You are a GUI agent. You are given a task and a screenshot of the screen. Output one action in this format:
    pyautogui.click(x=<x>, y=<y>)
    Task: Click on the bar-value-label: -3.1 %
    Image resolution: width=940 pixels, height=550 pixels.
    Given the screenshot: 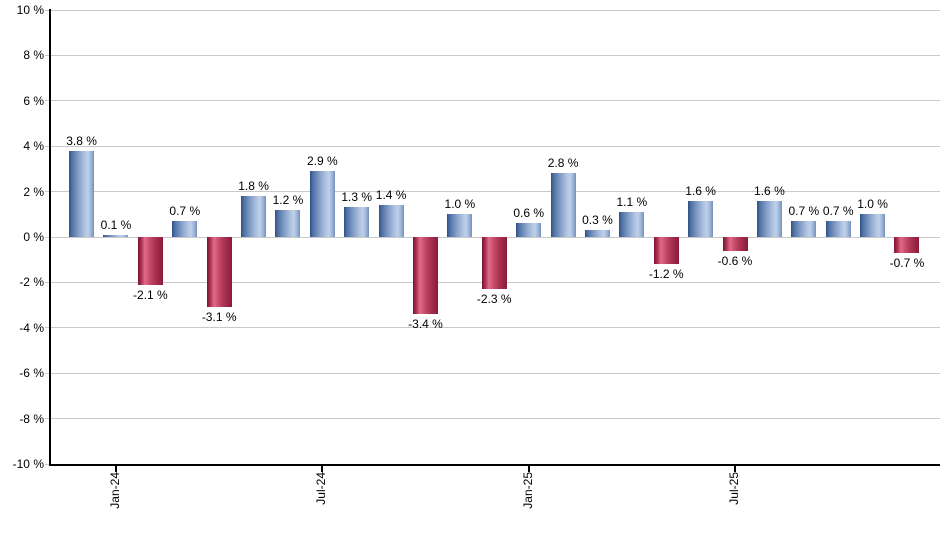 What is the action you would take?
    pyautogui.click(x=219, y=317)
    